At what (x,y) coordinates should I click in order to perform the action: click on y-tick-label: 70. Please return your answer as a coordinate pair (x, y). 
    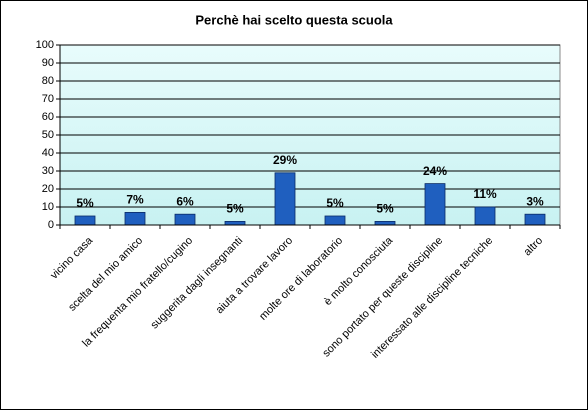
    Looking at the image, I should click on (48, 99).